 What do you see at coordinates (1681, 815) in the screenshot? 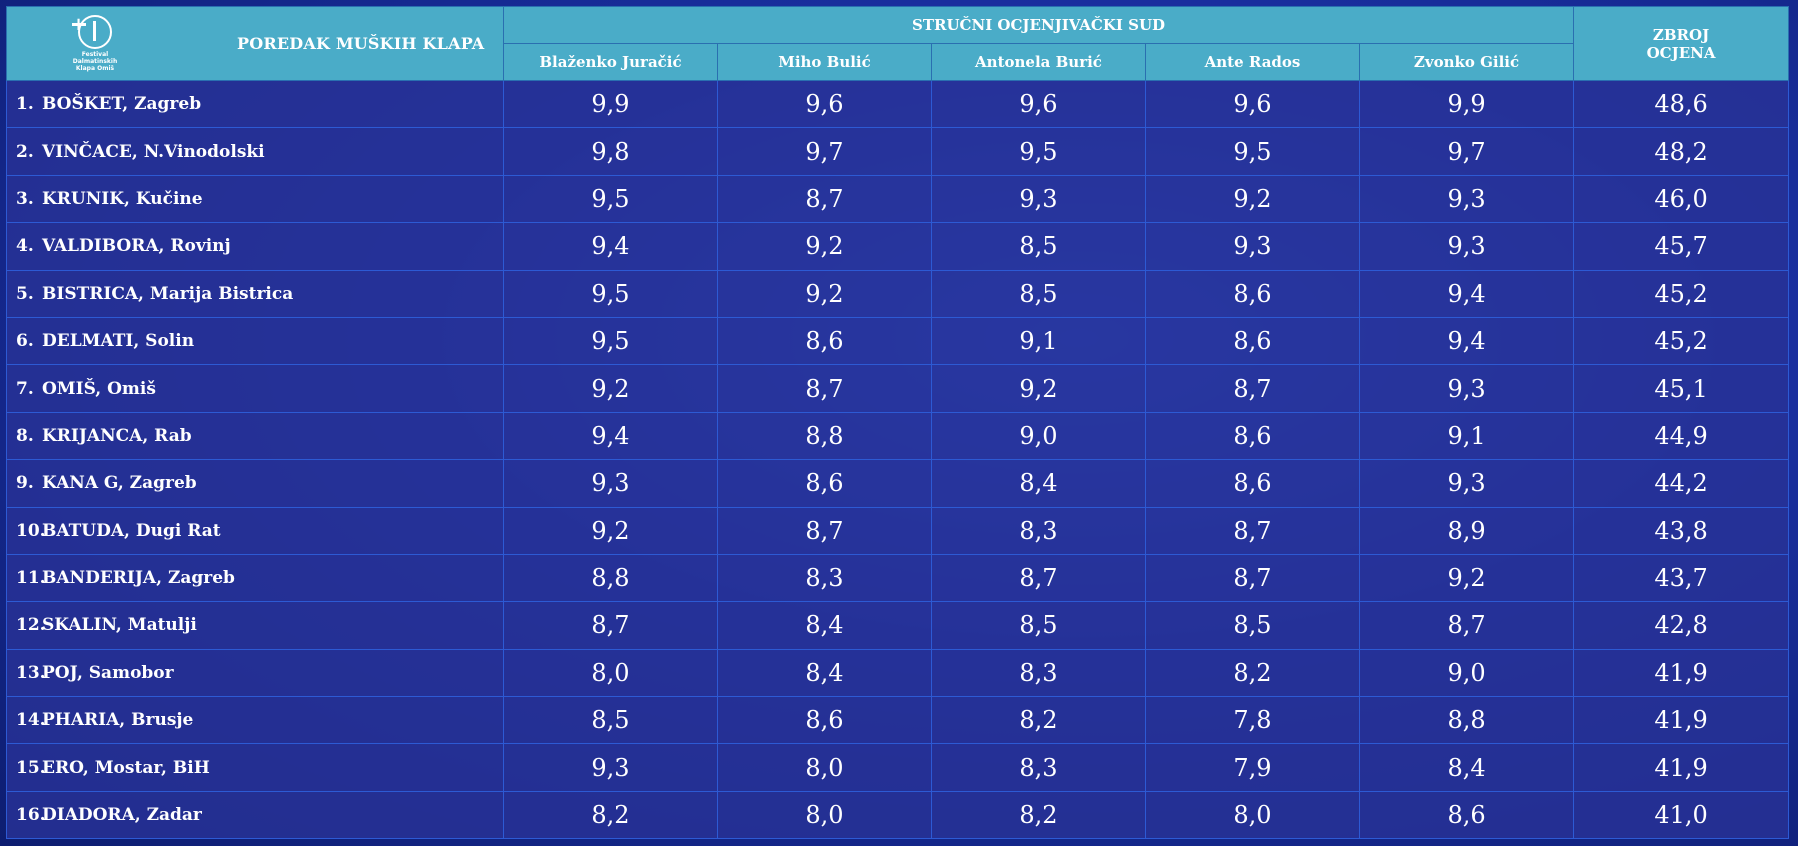
I see `total-score-cell: 41,0` at bounding box center [1681, 815].